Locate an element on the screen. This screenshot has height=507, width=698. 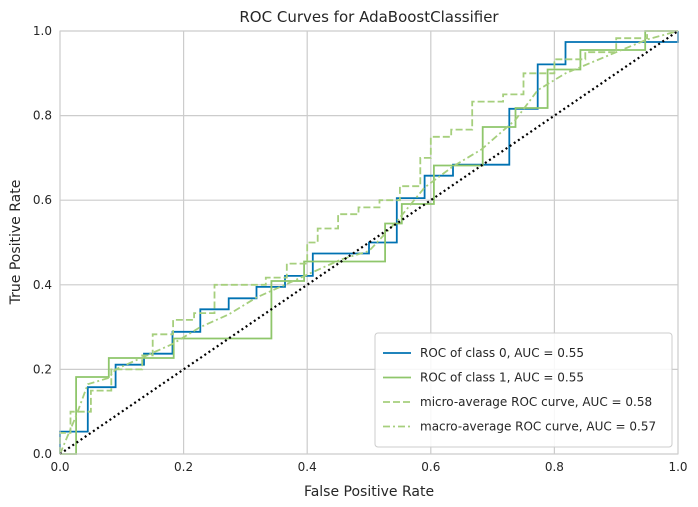
y-tick-label: 0.8 is located at coordinates (42, 116).